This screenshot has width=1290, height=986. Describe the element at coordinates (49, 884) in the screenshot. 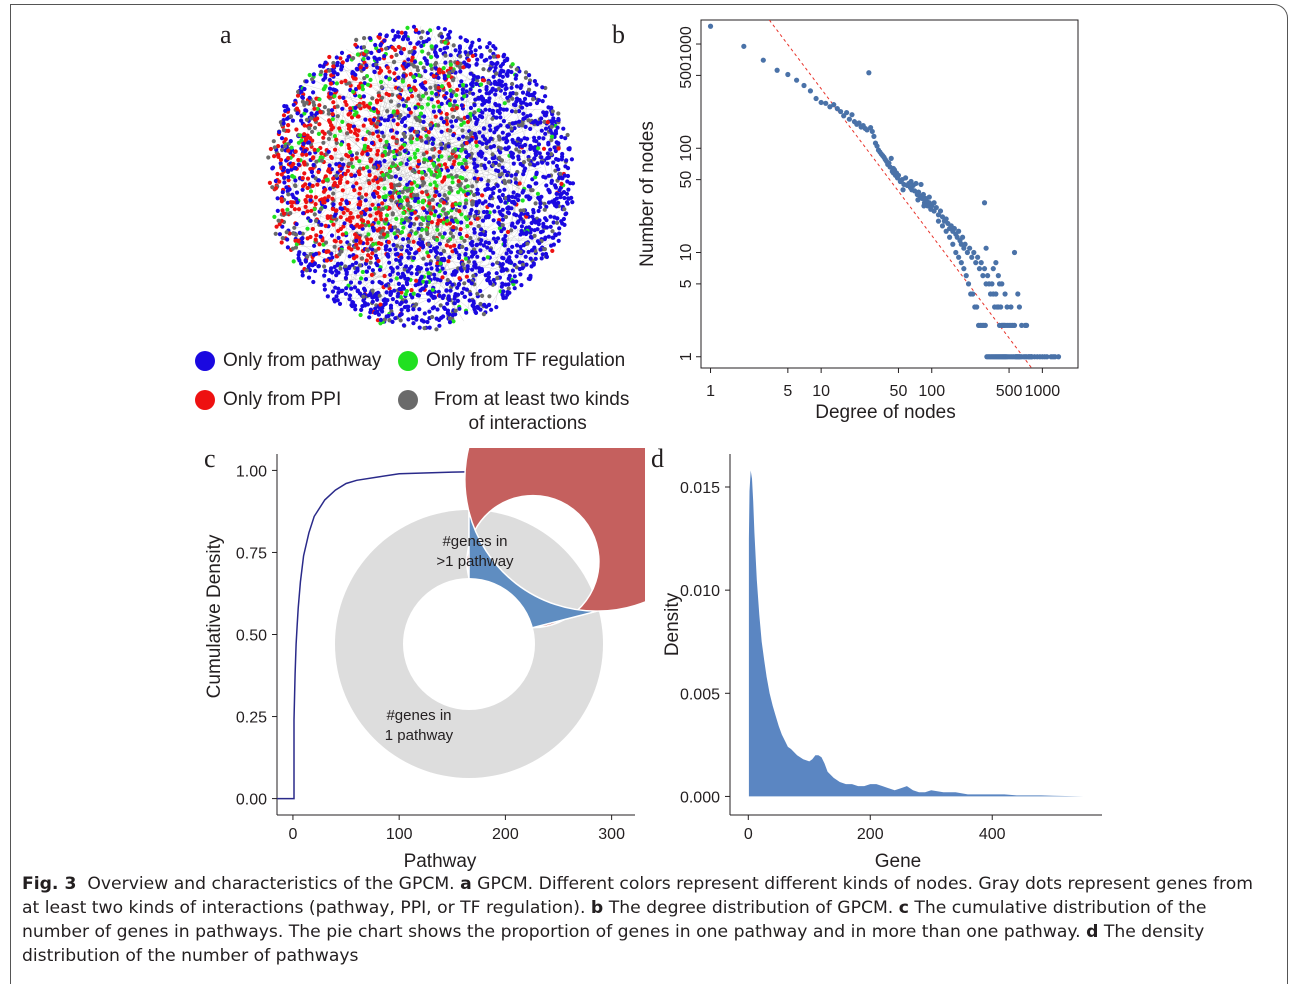

I see `caption-fig-label: Fig. 3` at that location.